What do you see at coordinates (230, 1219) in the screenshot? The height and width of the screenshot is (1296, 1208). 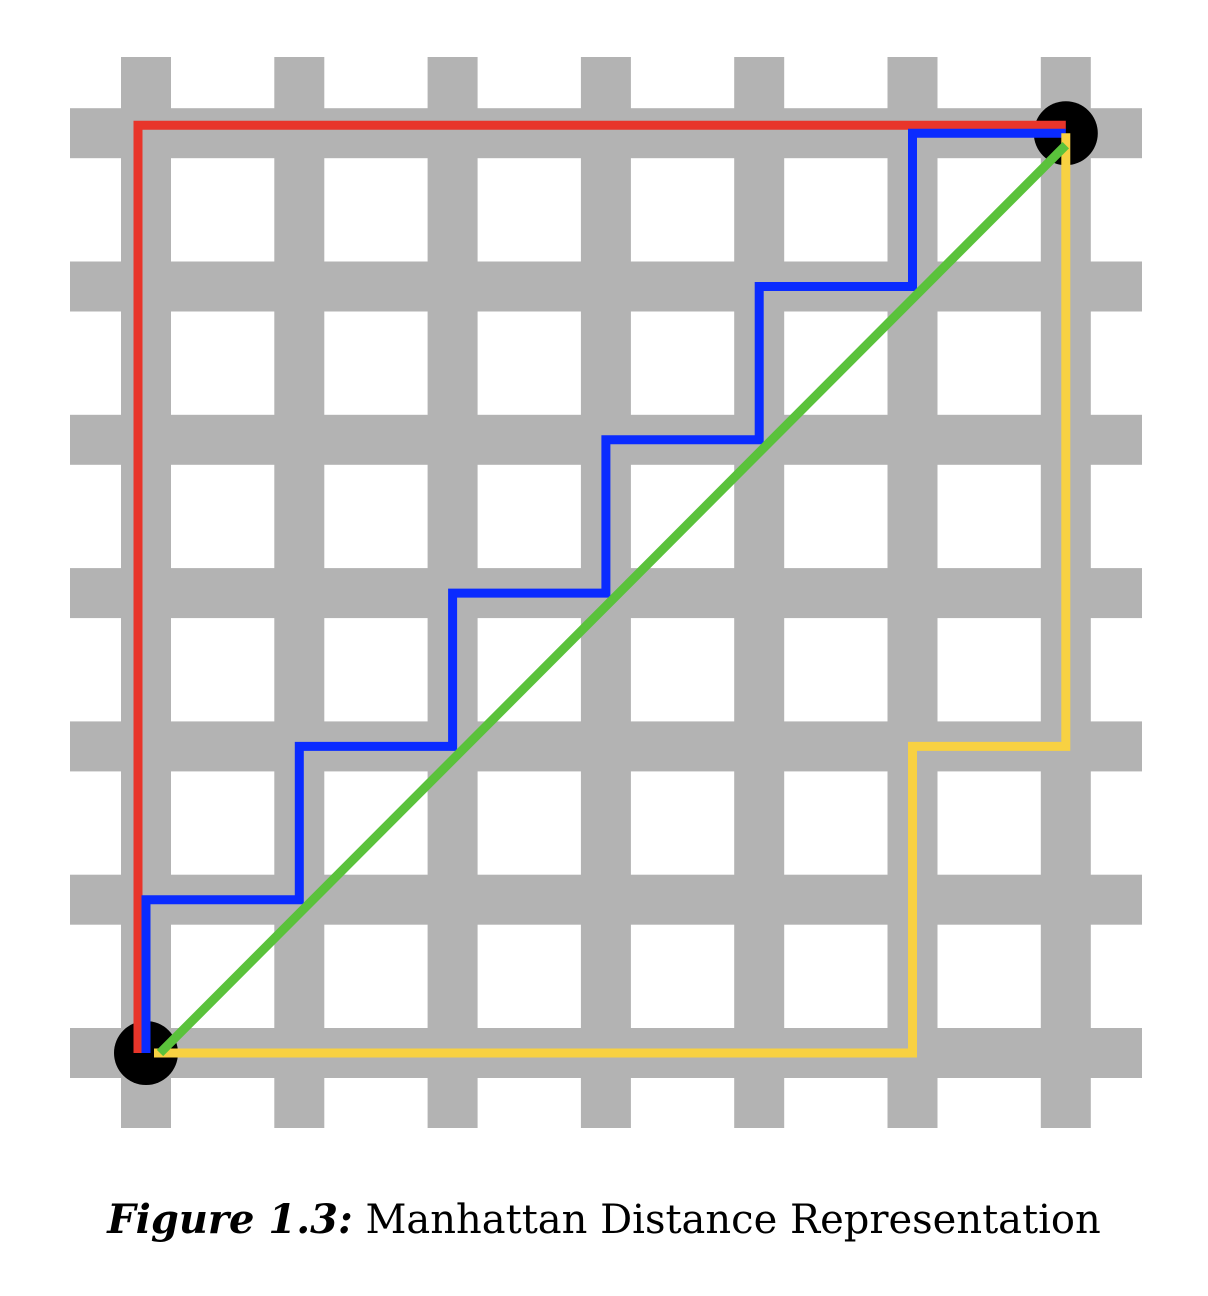 I see `caption-label: Figure 1.3:` at bounding box center [230, 1219].